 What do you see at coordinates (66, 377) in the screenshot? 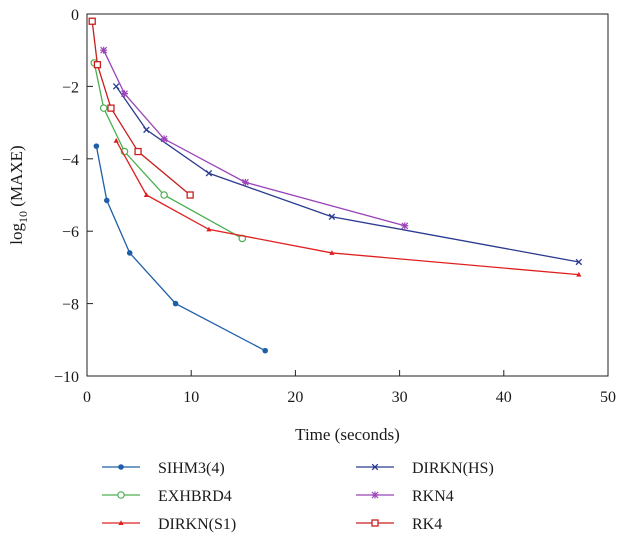
I see `y-tick-label: −10` at bounding box center [66, 377].